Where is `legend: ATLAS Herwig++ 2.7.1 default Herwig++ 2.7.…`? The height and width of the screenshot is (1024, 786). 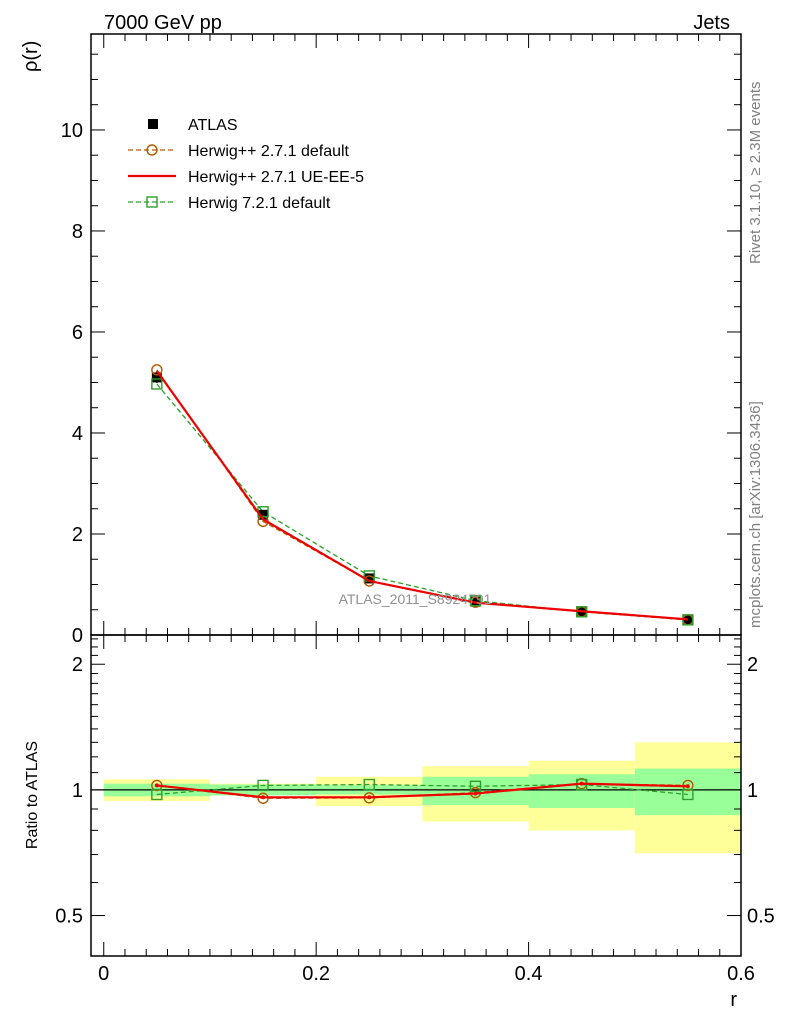
legend: ATLAS Herwig++ 2.7.1 default Herwig++ 2.7.… is located at coordinates (246, 164).